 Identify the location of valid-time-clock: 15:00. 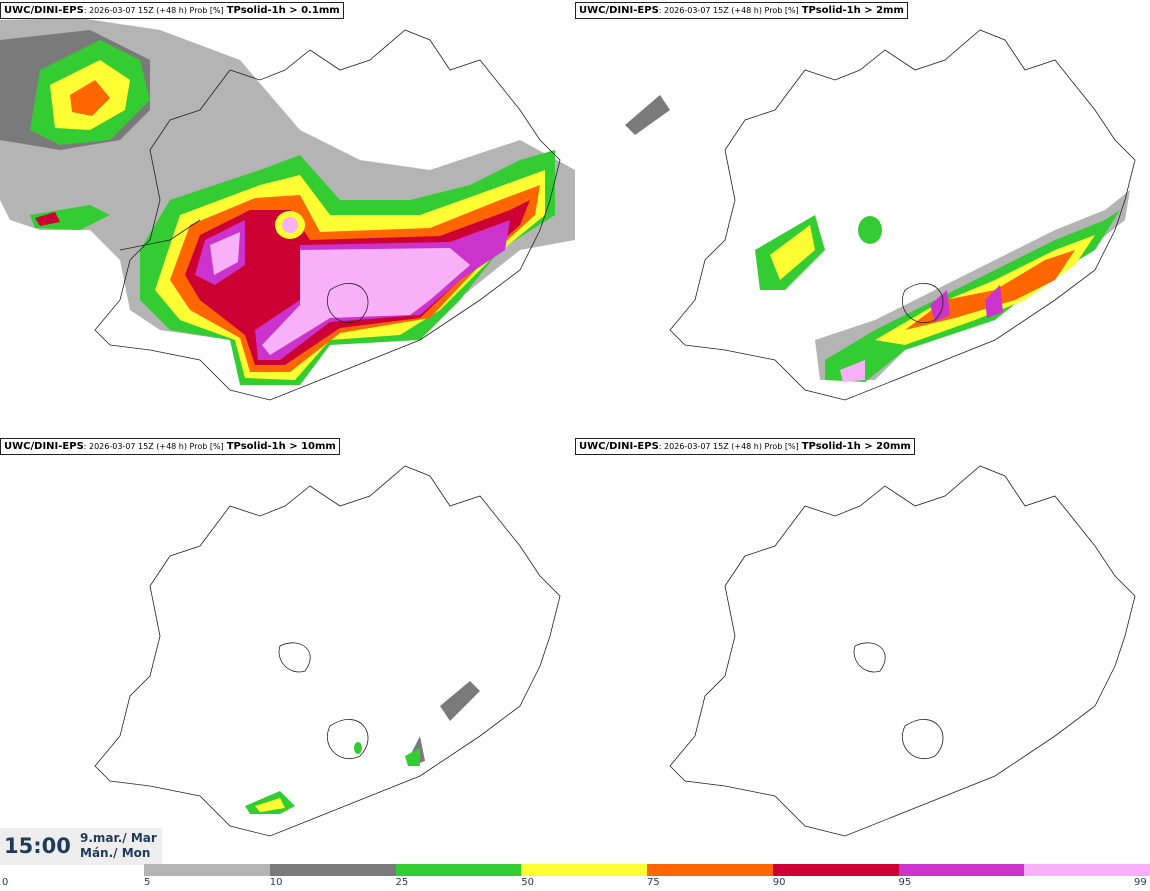
(37, 846).